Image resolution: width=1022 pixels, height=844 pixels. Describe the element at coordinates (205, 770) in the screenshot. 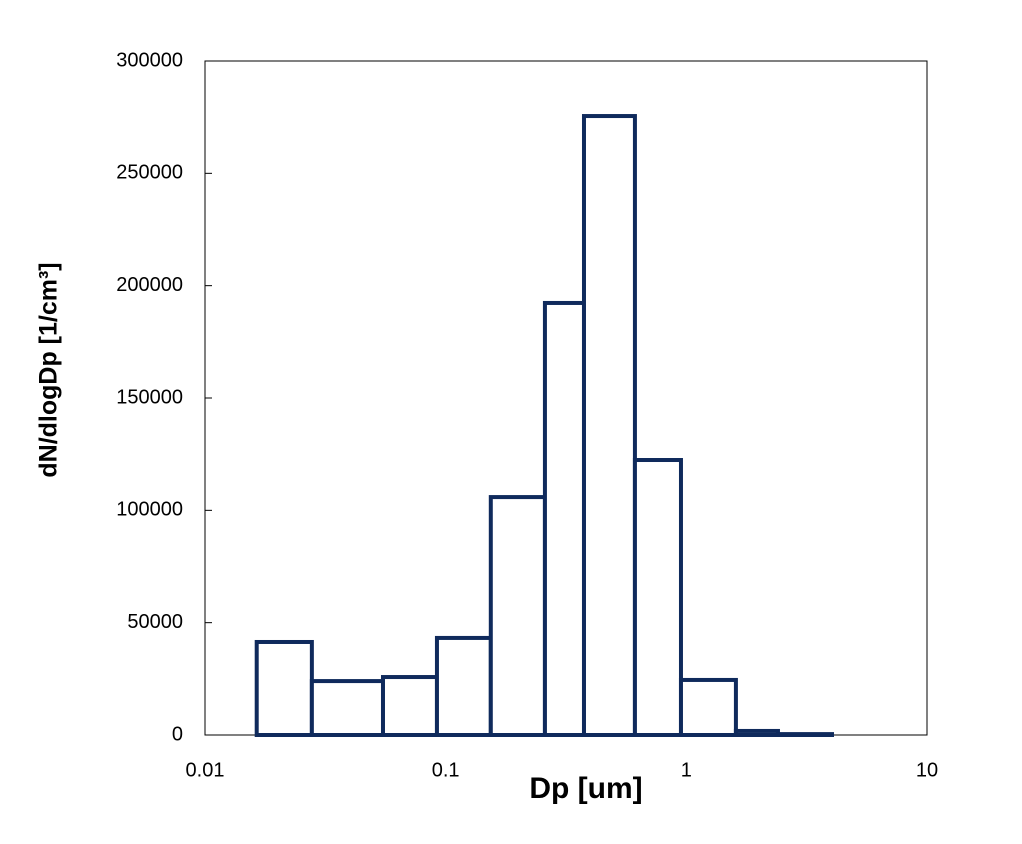

I see `x-tick-label: 0.01` at that location.